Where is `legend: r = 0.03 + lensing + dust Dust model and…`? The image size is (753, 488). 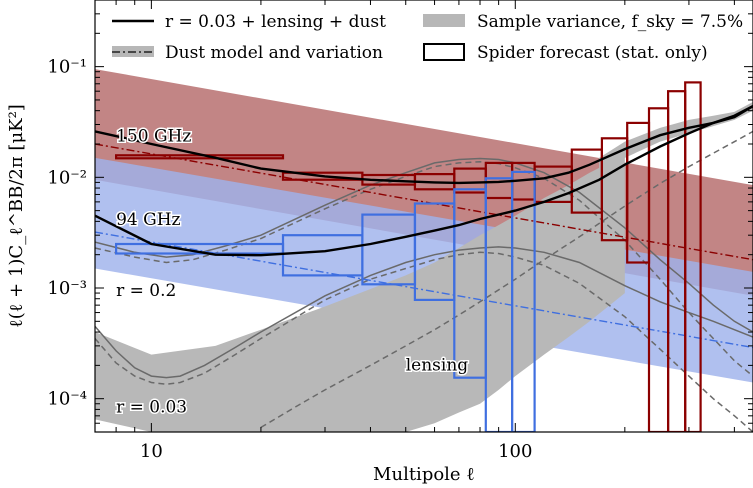
legend: r = 0.03 + lensing + dust Dust model and… is located at coordinates (427, 37).